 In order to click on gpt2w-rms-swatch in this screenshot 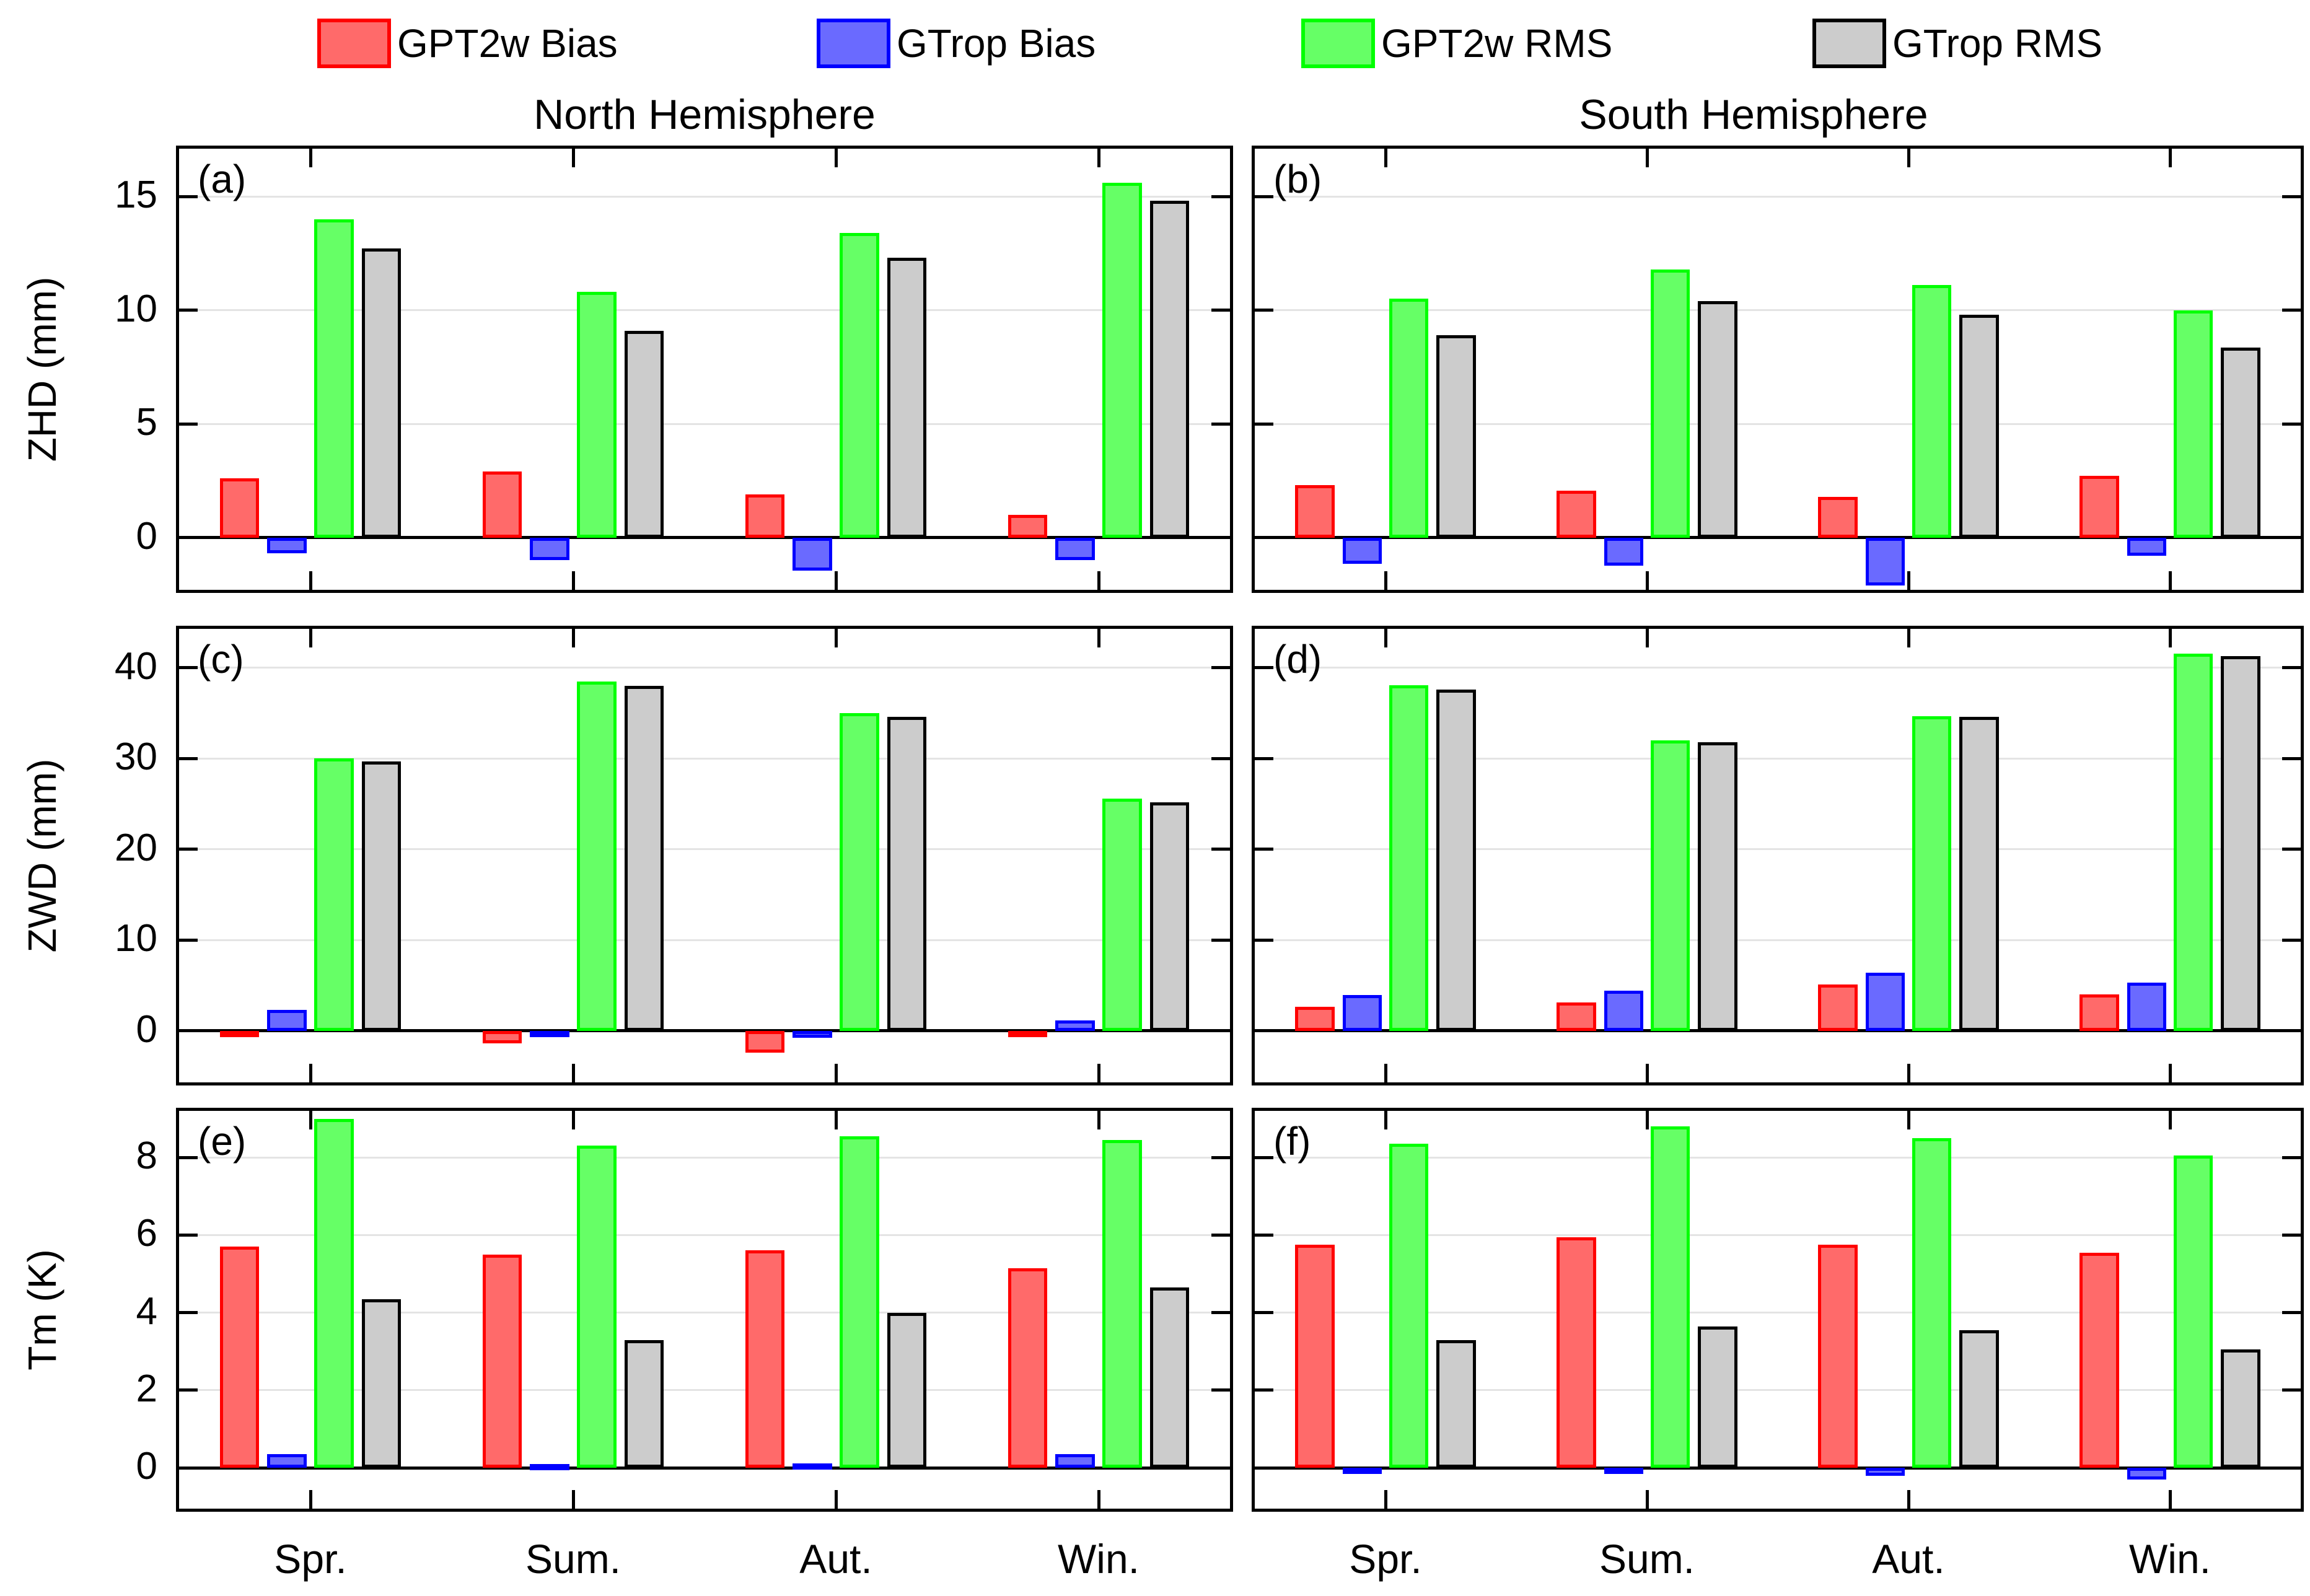, I will do `click(1338, 43)`.